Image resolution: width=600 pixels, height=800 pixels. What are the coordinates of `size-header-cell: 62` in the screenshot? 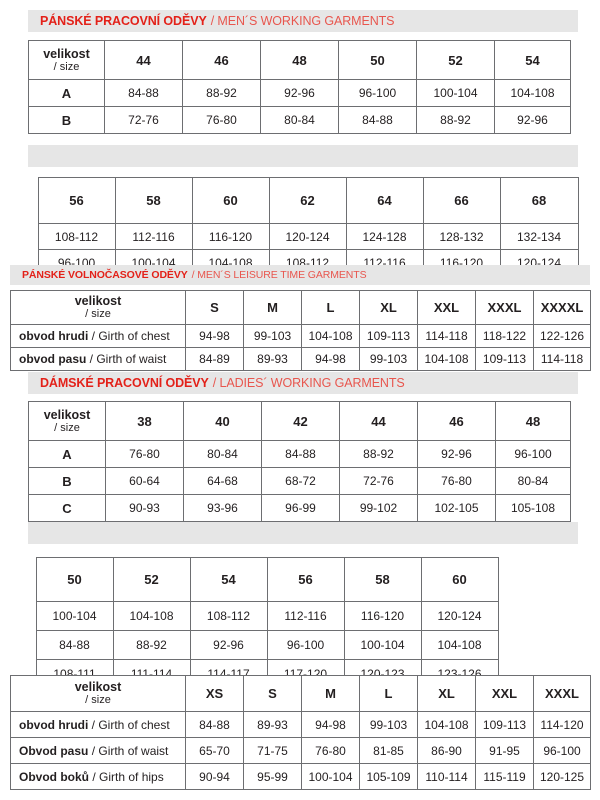 It's located at (307, 200).